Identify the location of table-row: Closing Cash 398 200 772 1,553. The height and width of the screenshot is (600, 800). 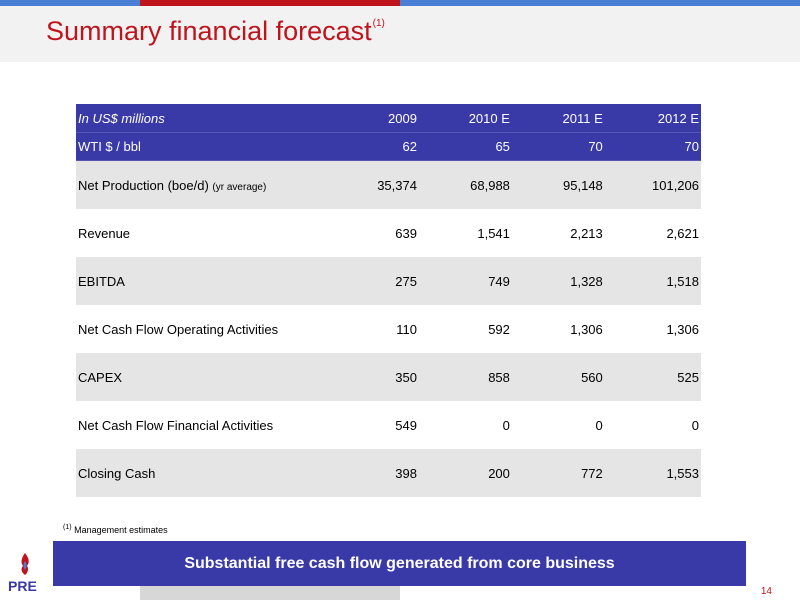
(388, 473).